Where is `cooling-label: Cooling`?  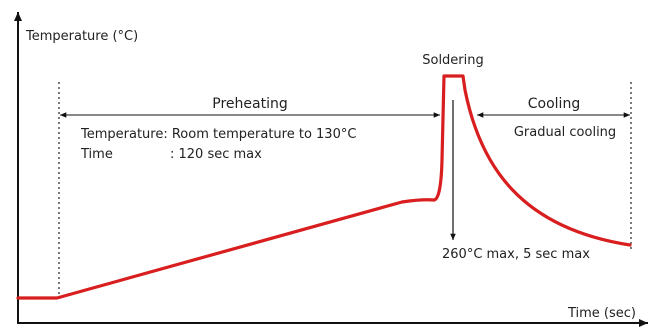
cooling-label: Cooling is located at coordinates (554, 104).